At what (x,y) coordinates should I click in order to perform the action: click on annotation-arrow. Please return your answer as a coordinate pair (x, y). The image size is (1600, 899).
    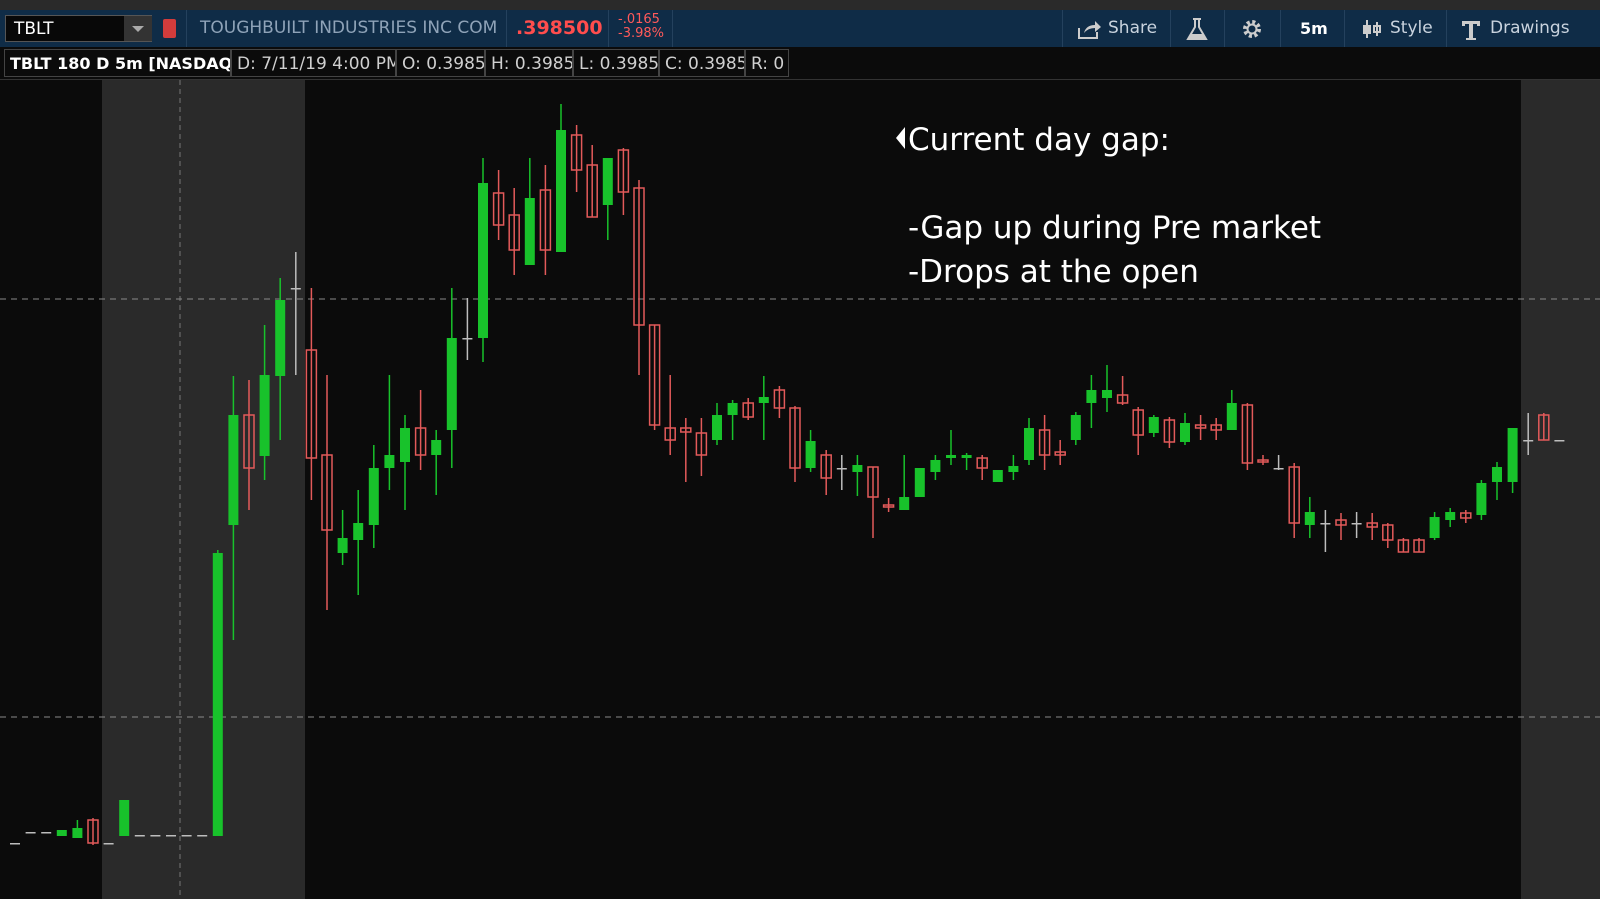
    Looking at the image, I should click on (900, 138).